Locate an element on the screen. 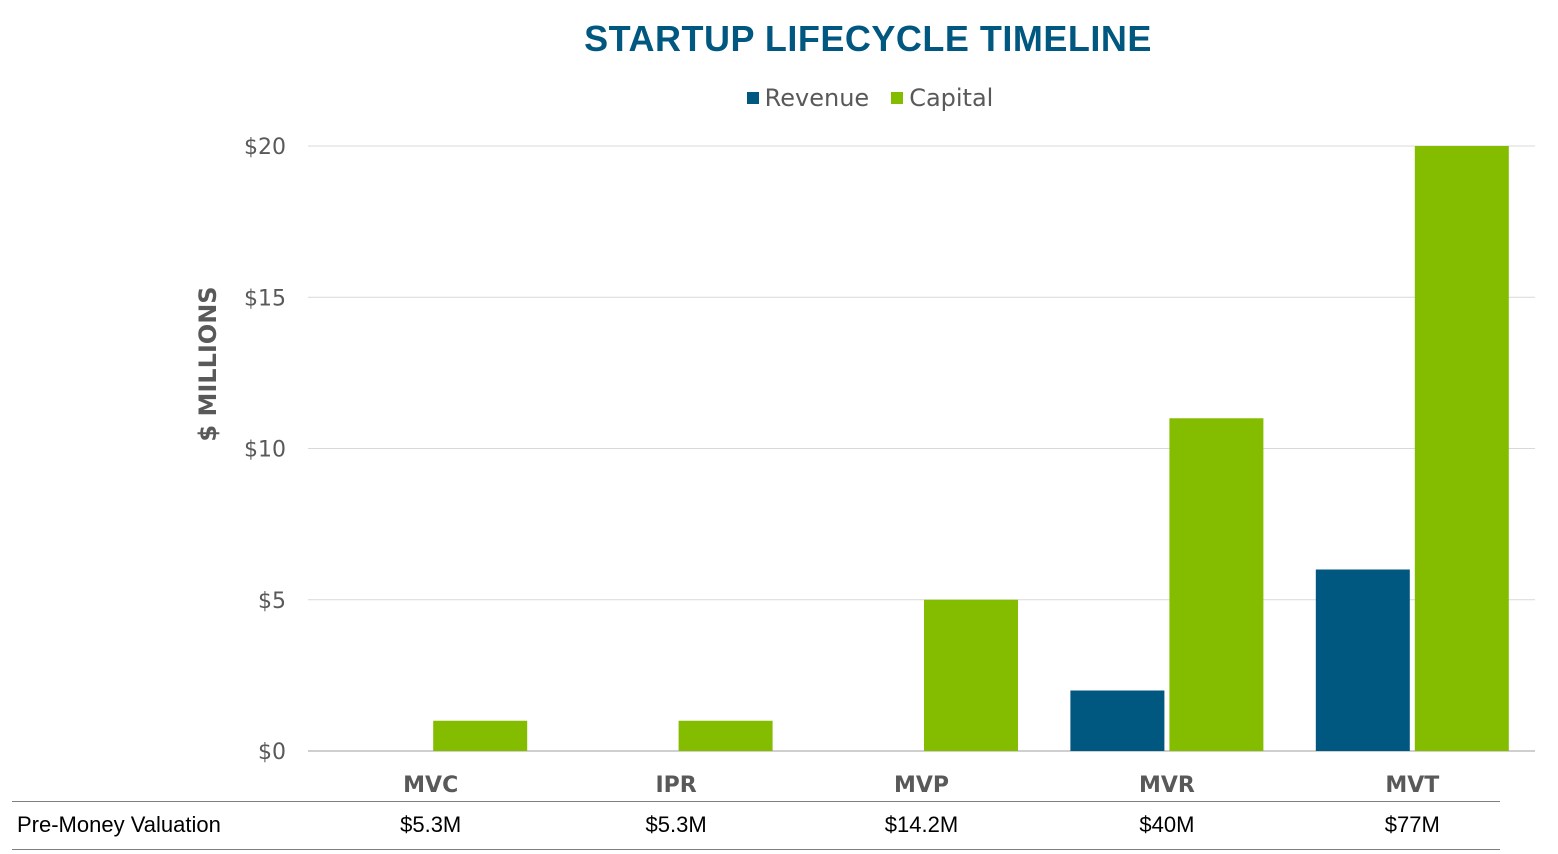 This screenshot has height=854, width=1558. x-tick-label: MVC is located at coordinates (430, 785).